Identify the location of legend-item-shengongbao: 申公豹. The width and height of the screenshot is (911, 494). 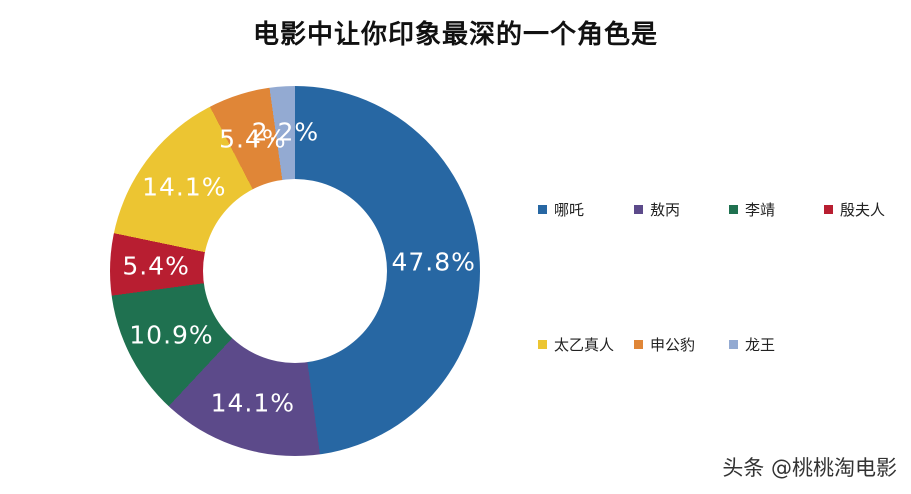
(664, 344).